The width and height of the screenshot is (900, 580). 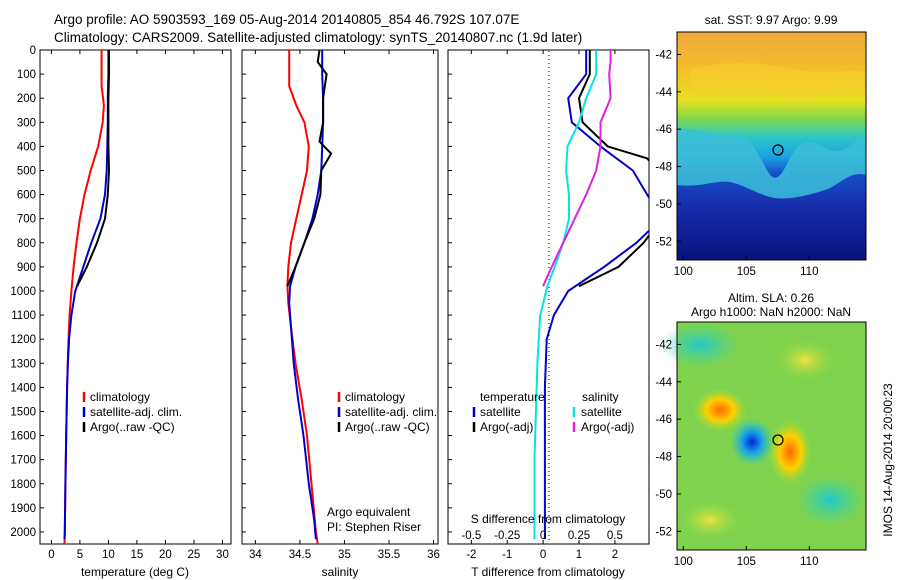 What do you see at coordinates (23, 437) in the screenshot?
I see `y-tick-label: 1600` at bounding box center [23, 437].